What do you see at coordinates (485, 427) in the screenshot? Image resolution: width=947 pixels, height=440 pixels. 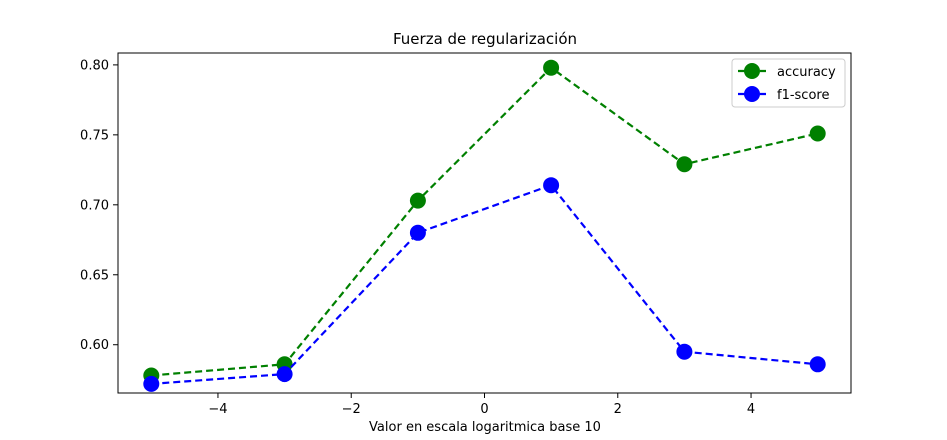 I see `x-axis-label: Valor en escala logaritmica base 10` at bounding box center [485, 427].